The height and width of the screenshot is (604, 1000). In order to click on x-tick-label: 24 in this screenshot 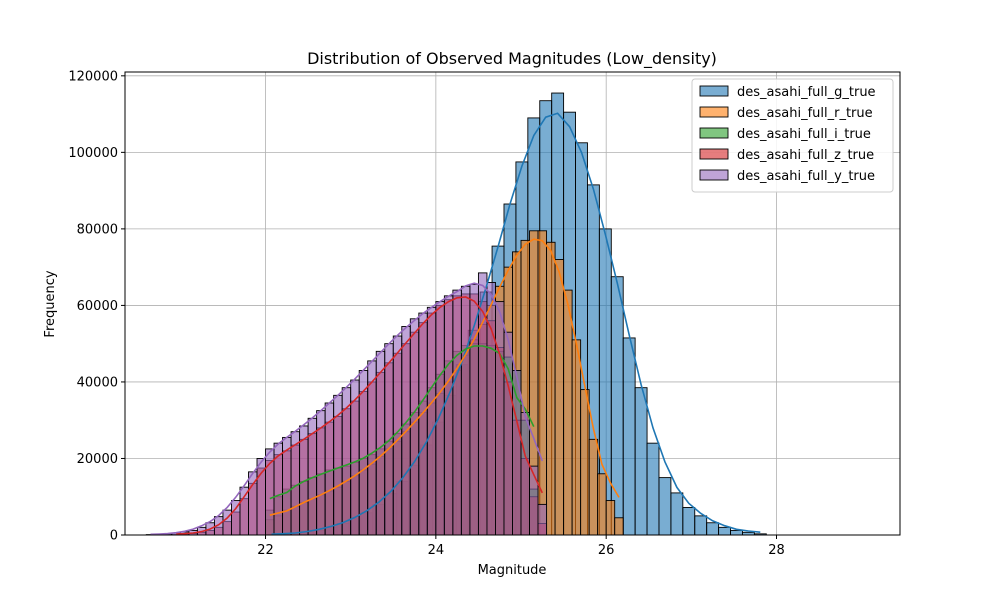, I will do `click(436, 550)`.